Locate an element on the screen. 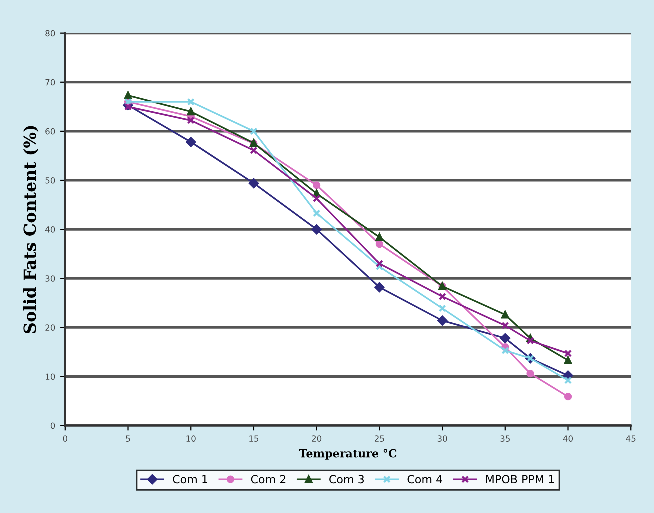 The height and width of the screenshot is (513, 654). x-tick-label: 45 is located at coordinates (631, 439).